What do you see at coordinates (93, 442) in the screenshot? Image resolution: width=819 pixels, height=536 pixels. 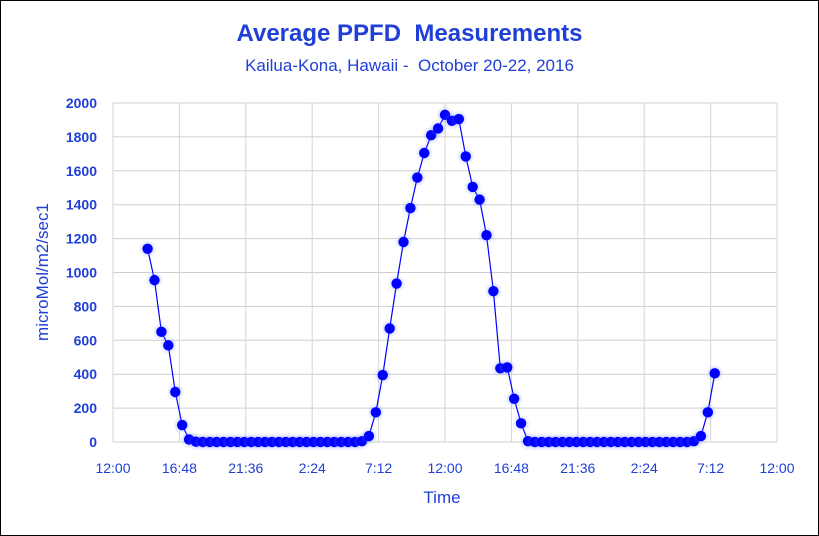 I see `y-tick-label: 0` at bounding box center [93, 442].